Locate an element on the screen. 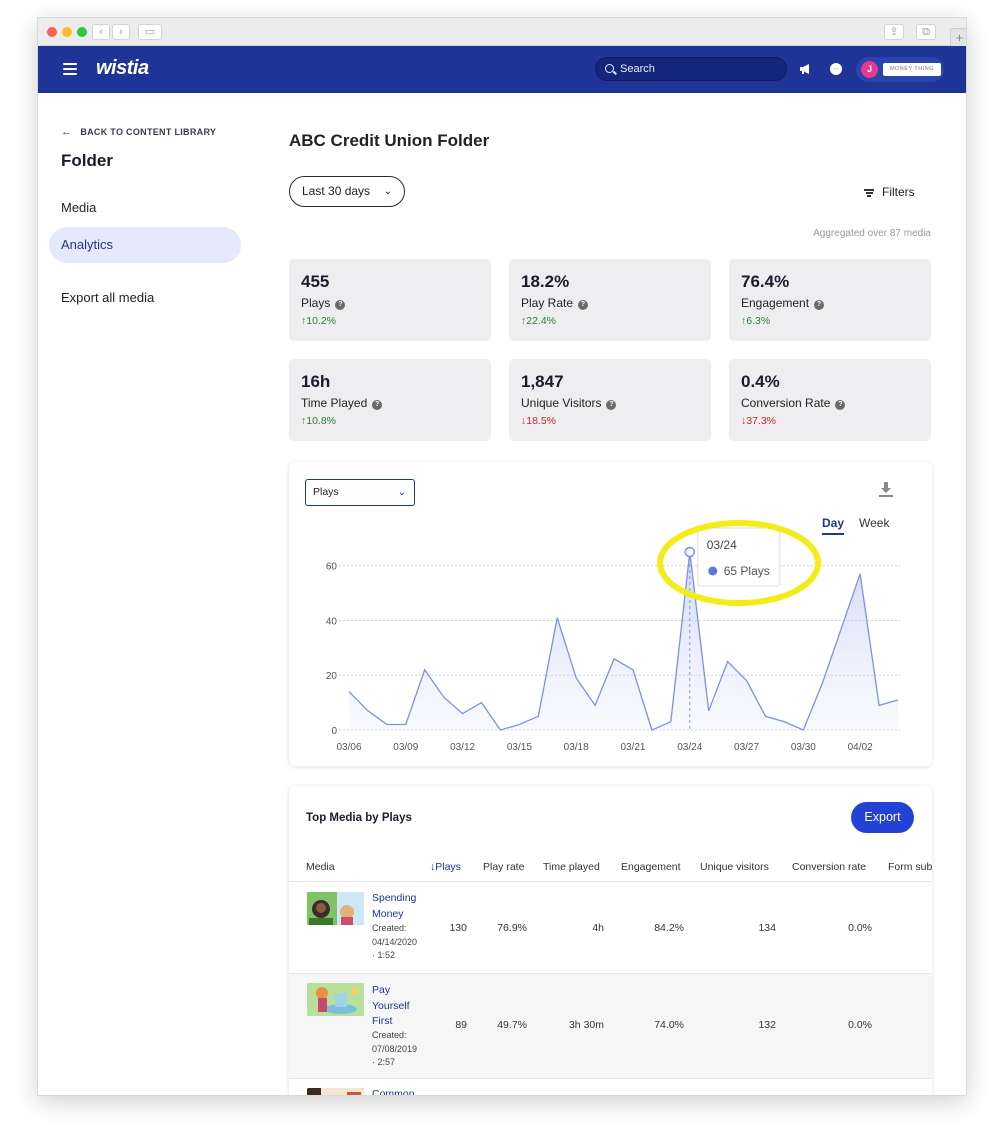  arrow-up-icon: ↑ is located at coordinates (524, 321).